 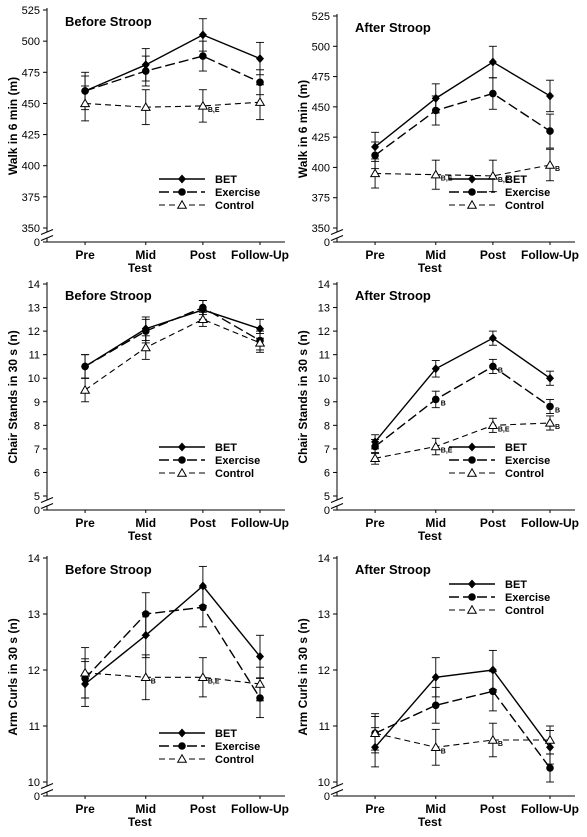 What do you see at coordinates (321, 138) in the screenshot?
I see `y-tick-label: 425` at bounding box center [321, 138].